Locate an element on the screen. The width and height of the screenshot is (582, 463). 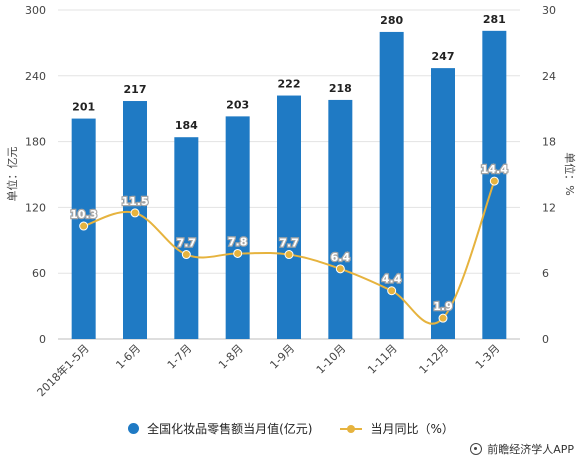
line-value-label: 1.9 is located at coordinates (443, 306).